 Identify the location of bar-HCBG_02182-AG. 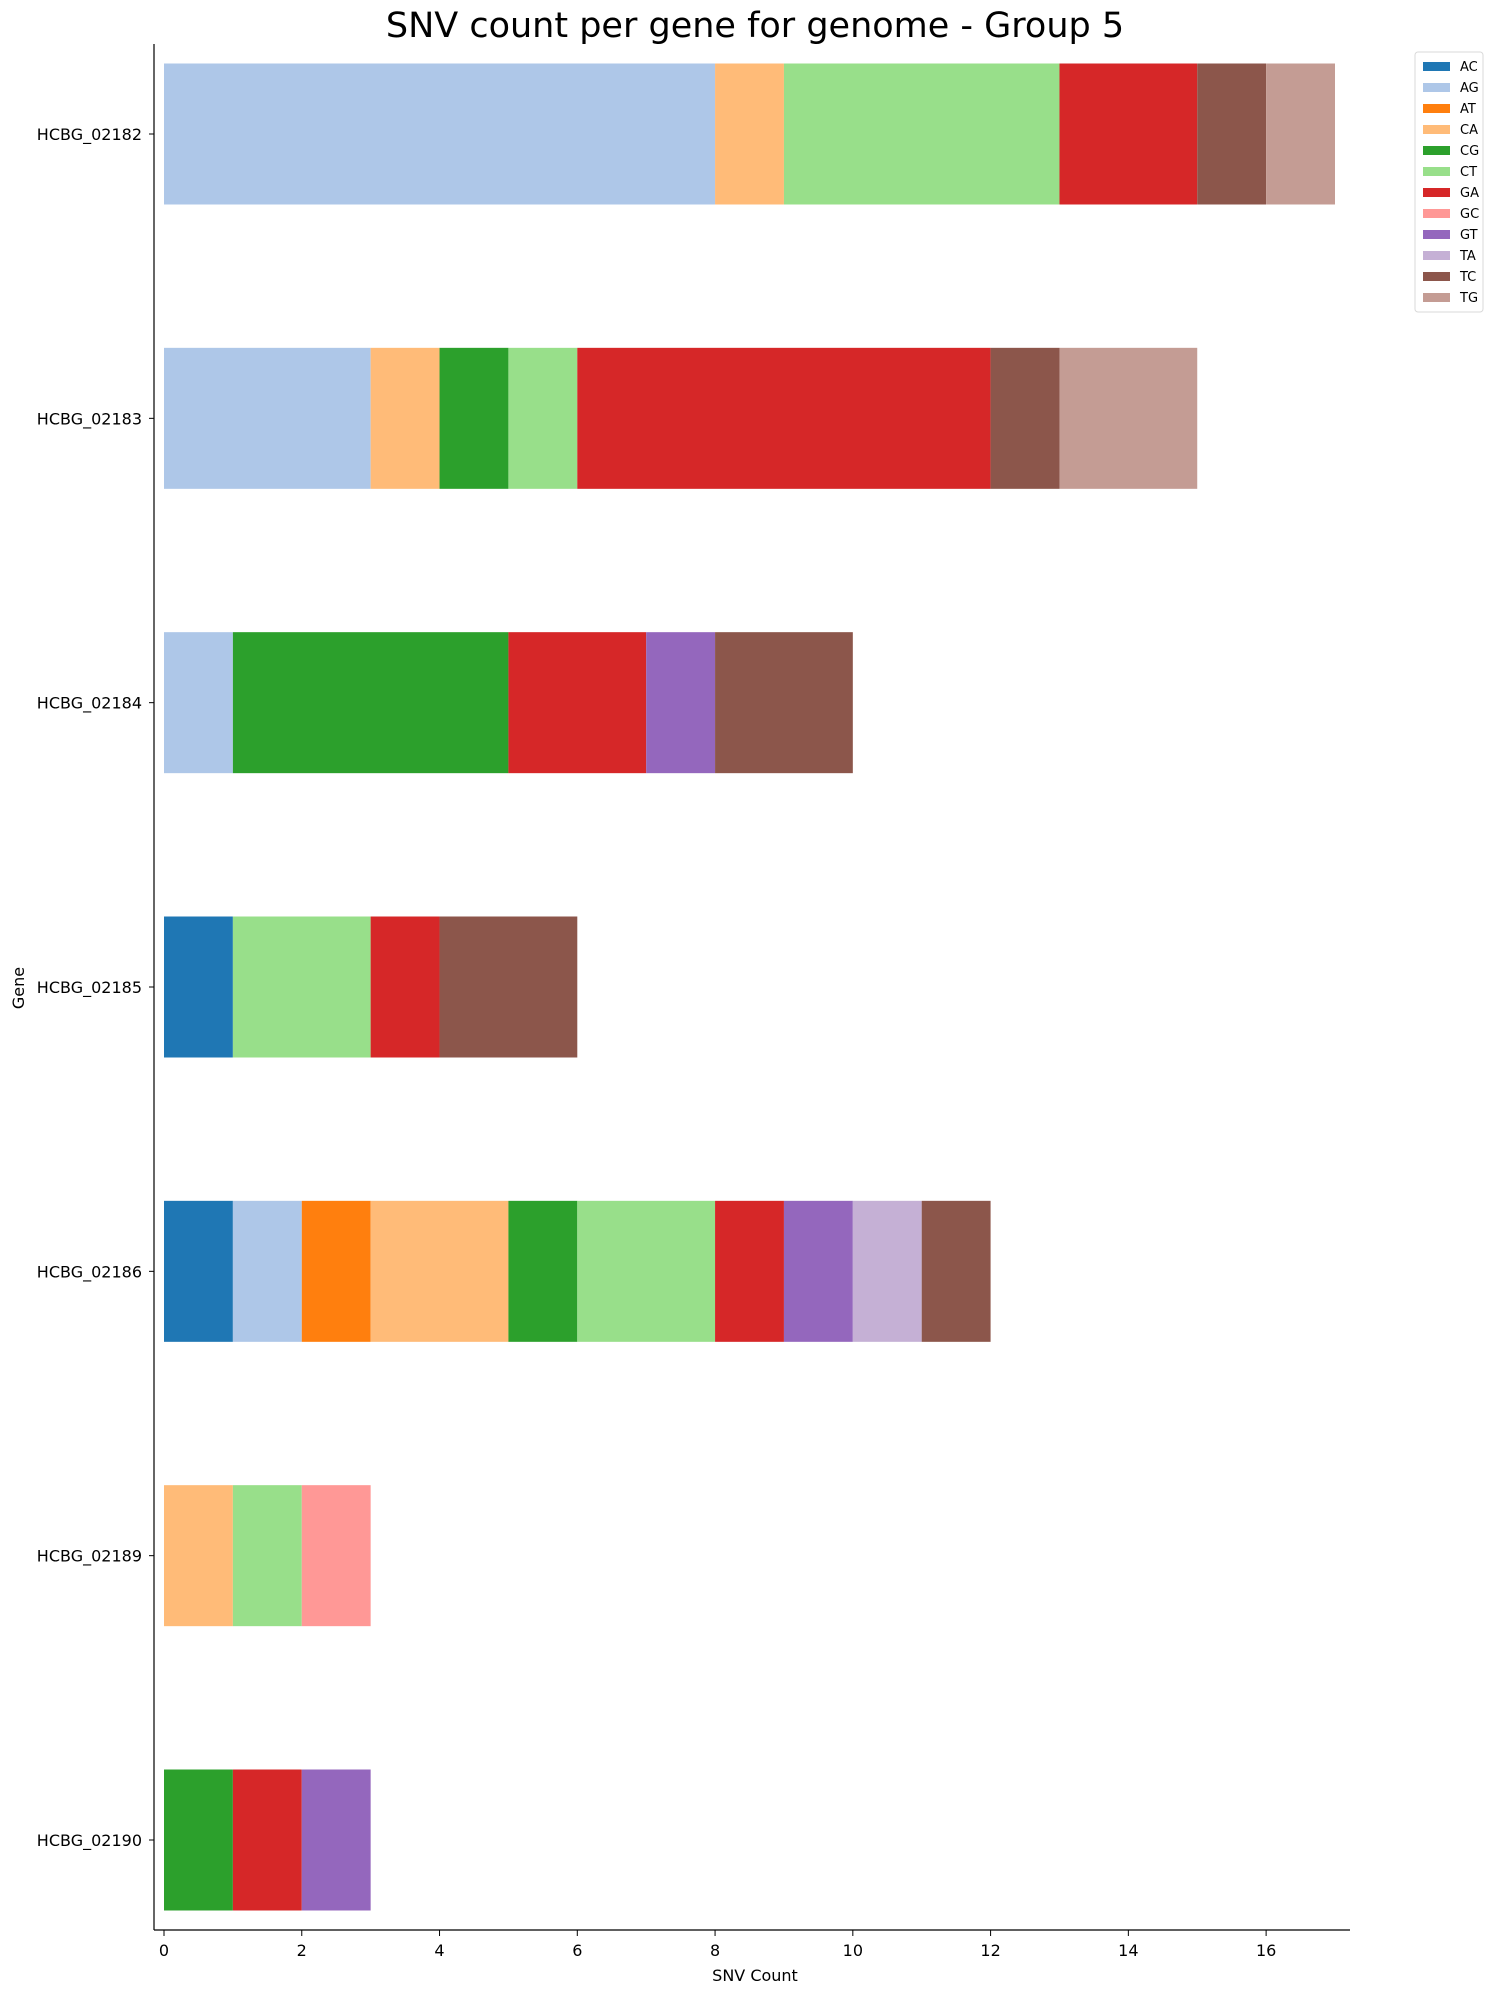
(440, 134).